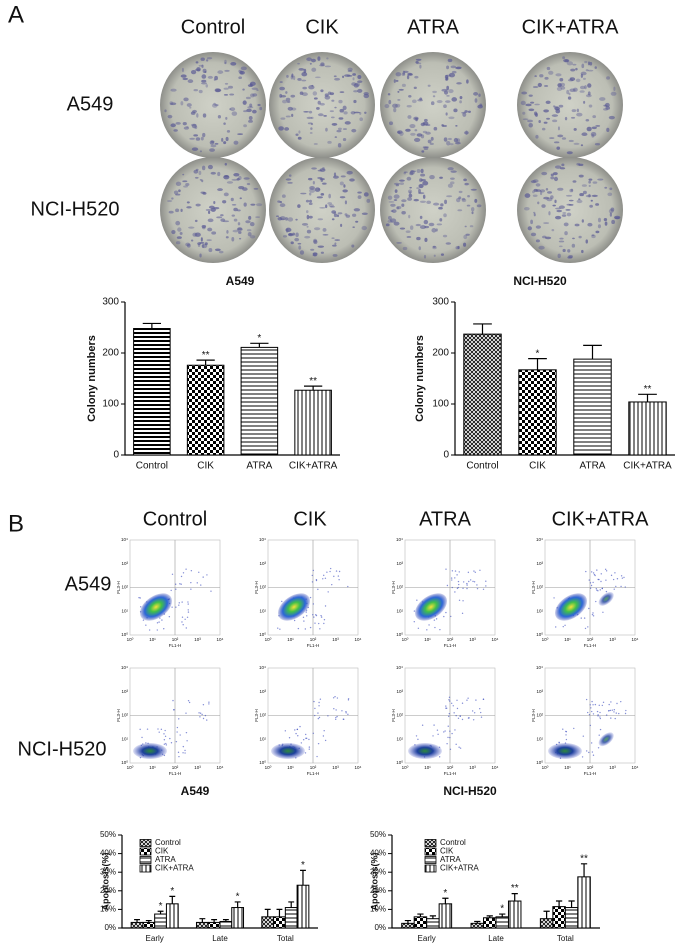 This screenshot has width=685, height=945. Describe the element at coordinates (303, 865) in the screenshot. I see `significance-label: *` at that location.